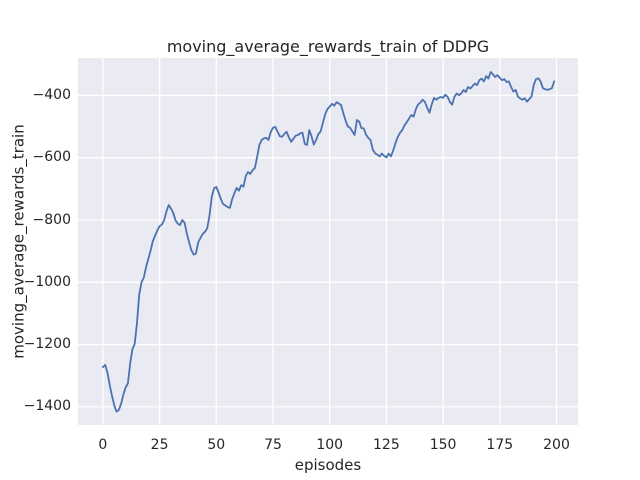  What do you see at coordinates (328, 465) in the screenshot?
I see `x-axis-label: episodes` at bounding box center [328, 465].